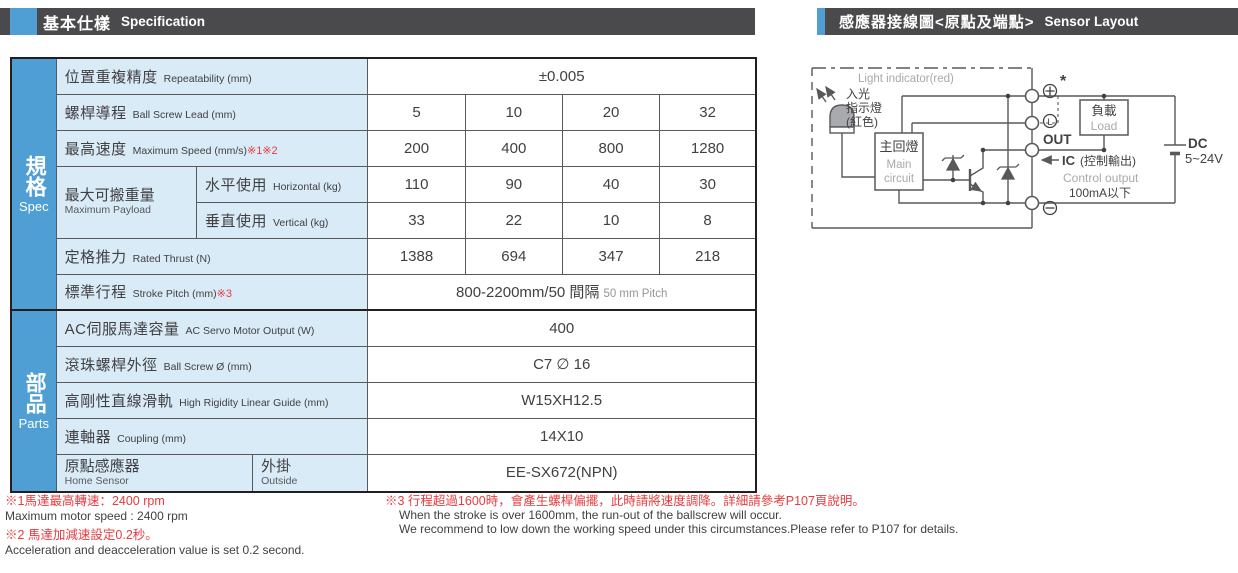  Describe the element at coordinates (416, 220) in the screenshot. I see `value-vertical: 33` at that location.